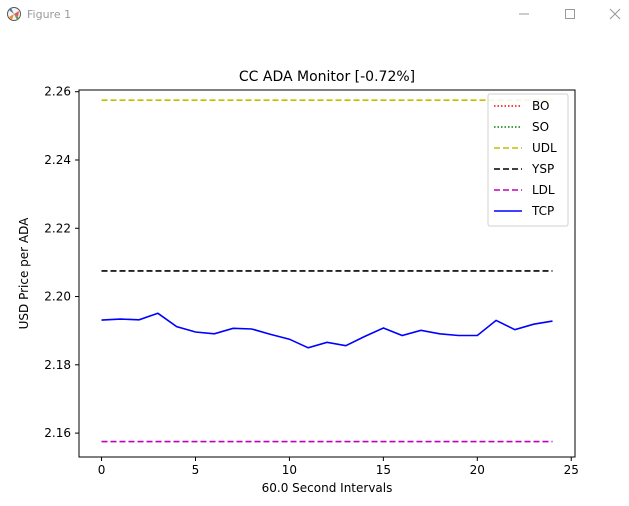 The image size is (629, 506). I want to click on window-titlebar: Figure 1, so click(314, 15).